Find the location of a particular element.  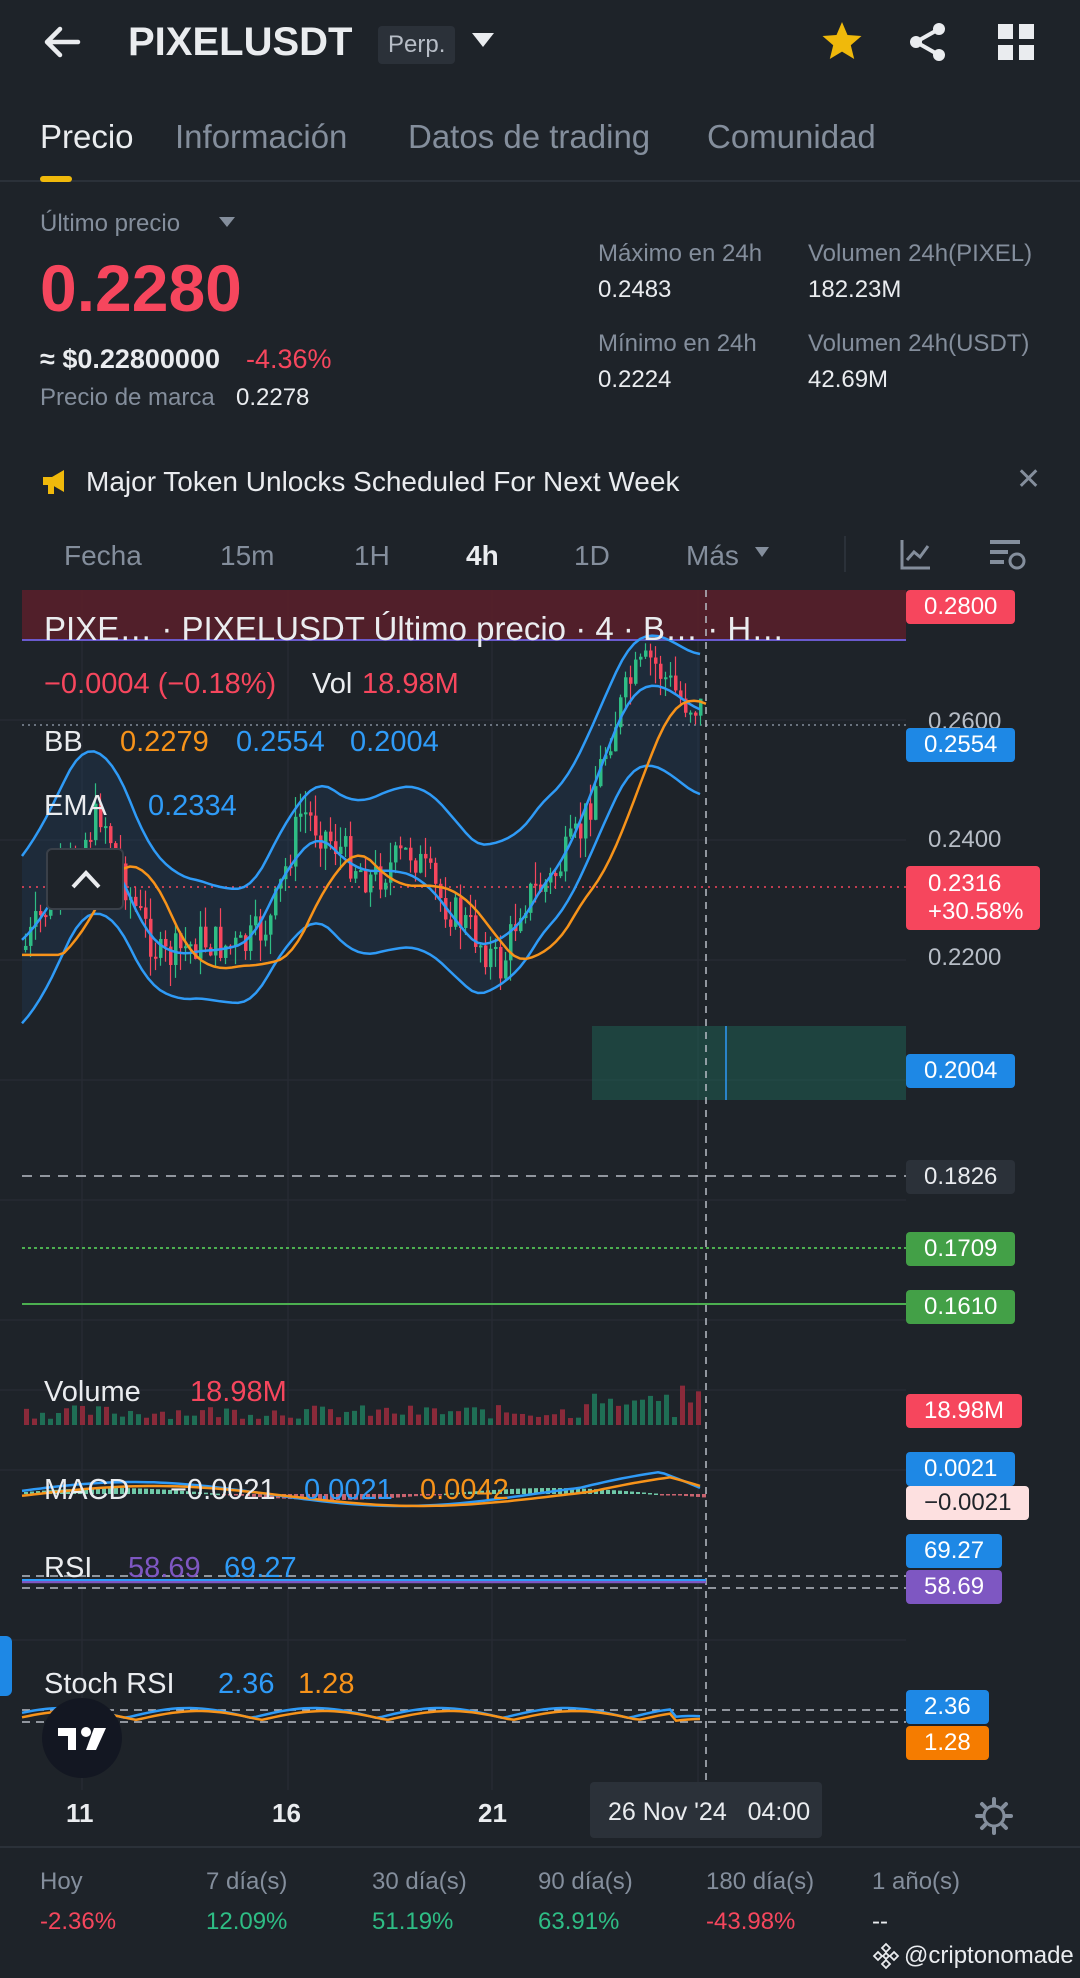

tab-comunidad: Comunidad is located at coordinates (791, 136).